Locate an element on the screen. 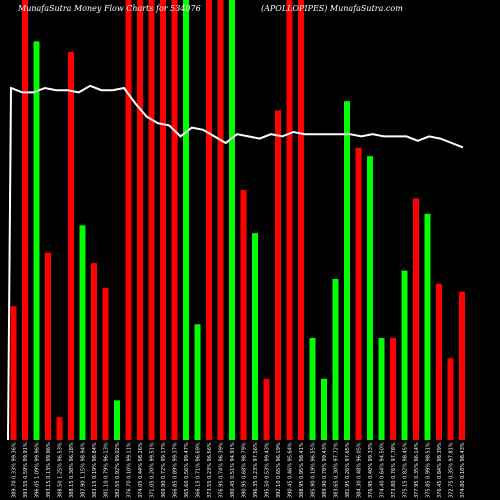  x-tick-label-36: 377.95 0.35% 96.14% is located at coordinates (417, 470).